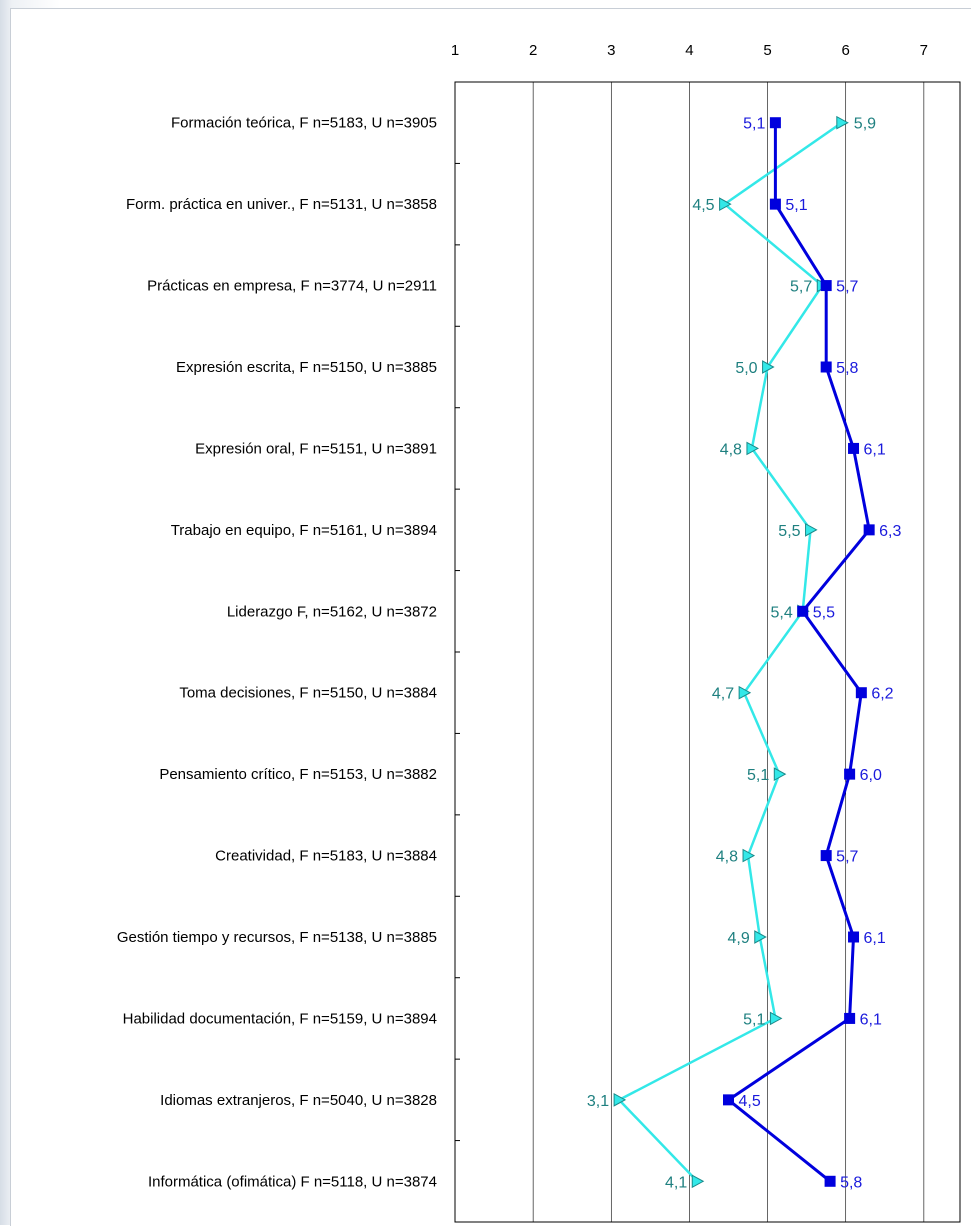  Describe the element at coordinates (304, 530) in the screenshot. I see `category-label: Trabajo en equipo, F n=5161, U n=3894` at that location.